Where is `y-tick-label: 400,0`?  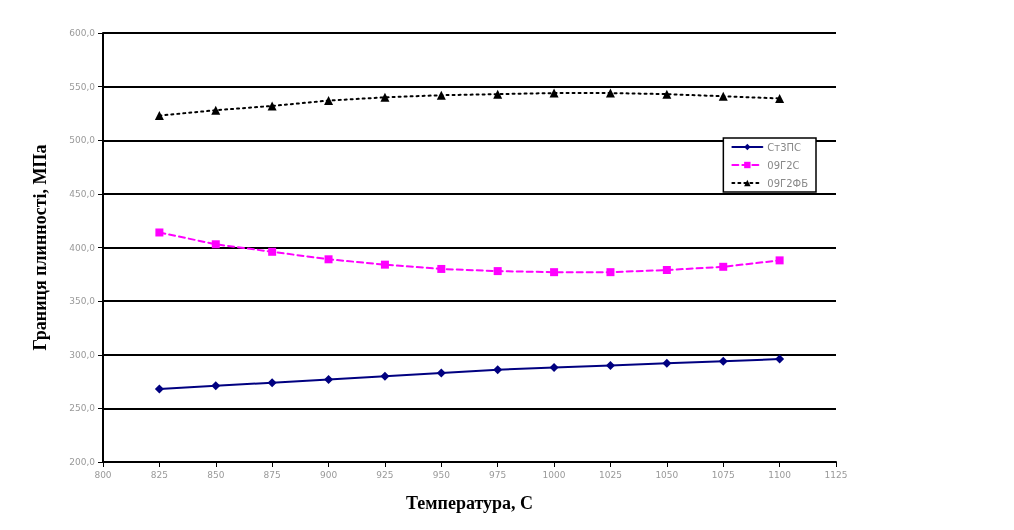
y-tick-label: 400,0 is located at coordinates (82, 247).